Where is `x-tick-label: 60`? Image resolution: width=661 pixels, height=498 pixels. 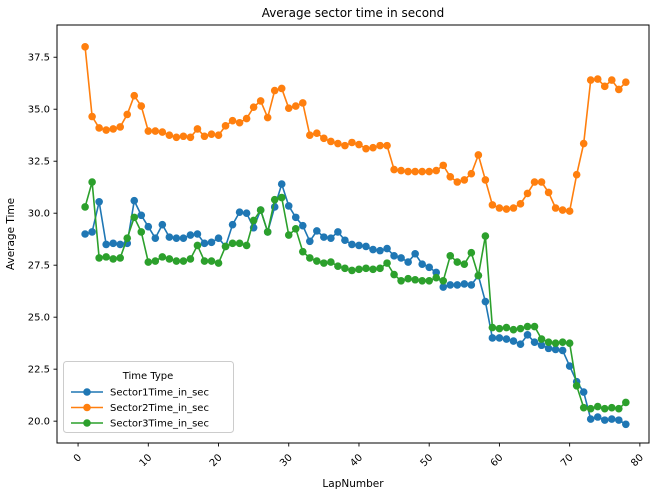
x-tick-label: 60 is located at coordinates (497, 460).